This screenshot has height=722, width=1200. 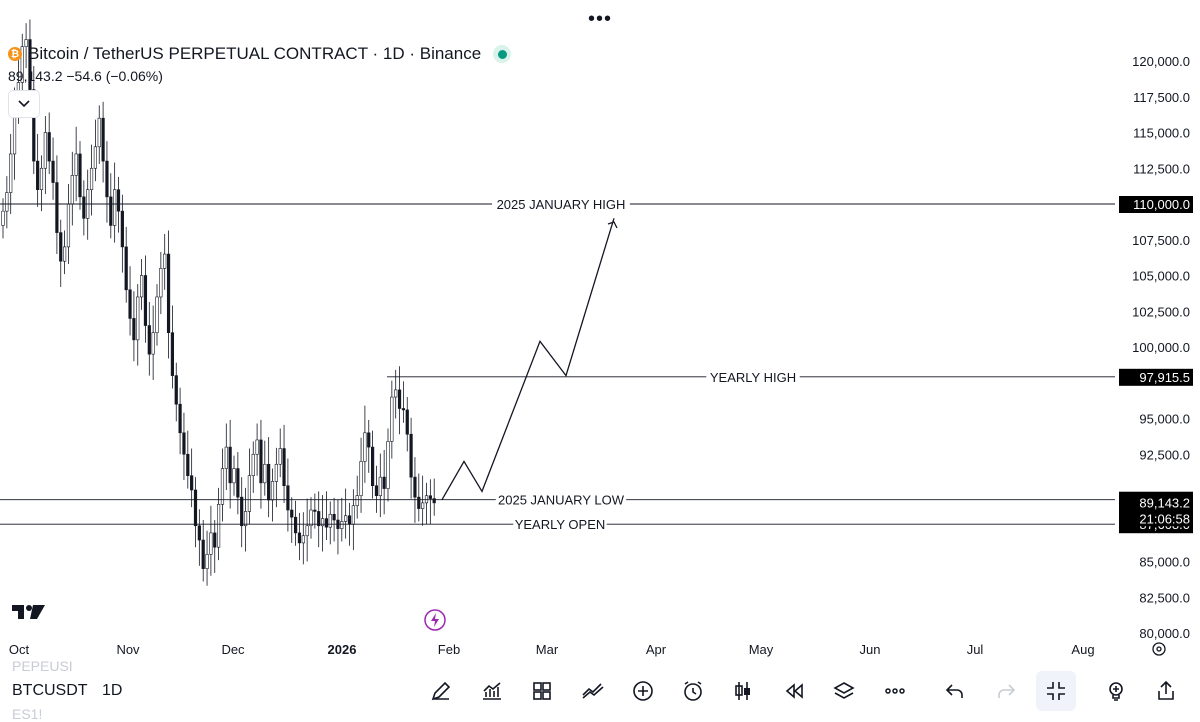 What do you see at coordinates (542, 691) in the screenshot?
I see `templates-icon` at bounding box center [542, 691].